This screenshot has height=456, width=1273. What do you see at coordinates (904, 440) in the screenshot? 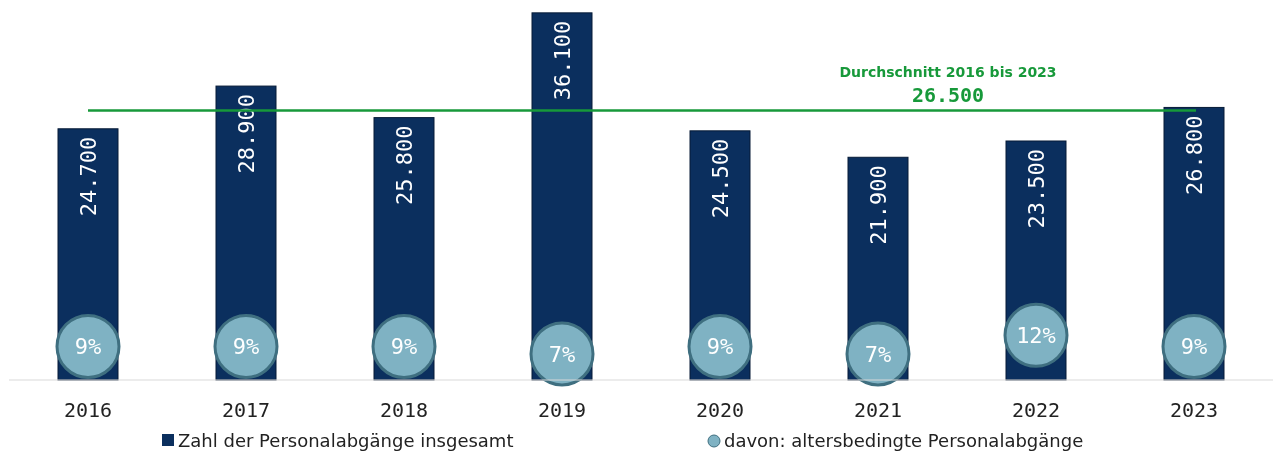
I see `legend-label: davon: altersbedingte Personalabgänge` at bounding box center [904, 440].